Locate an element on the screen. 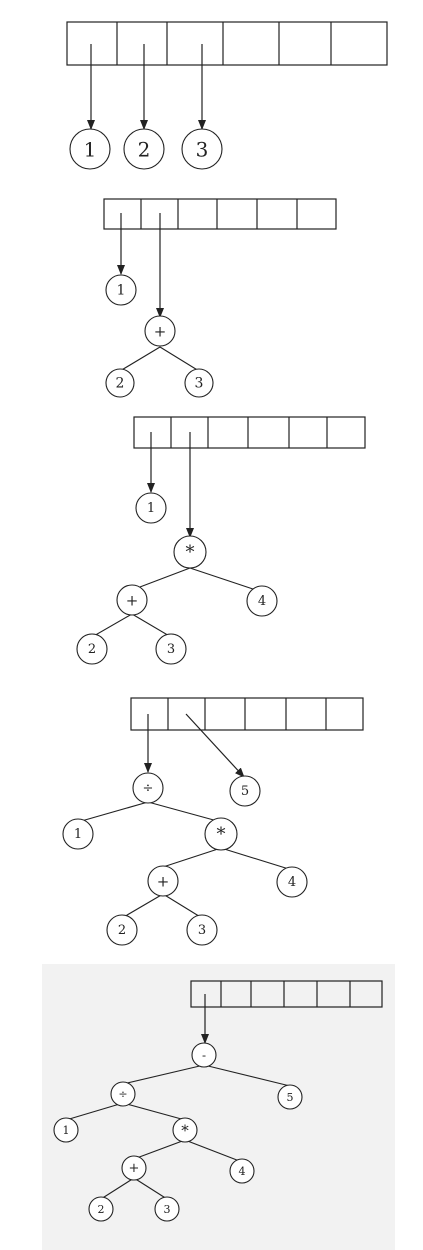 The width and height of the screenshot is (423, 1250). stage-4-array is located at coordinates (247, 714).